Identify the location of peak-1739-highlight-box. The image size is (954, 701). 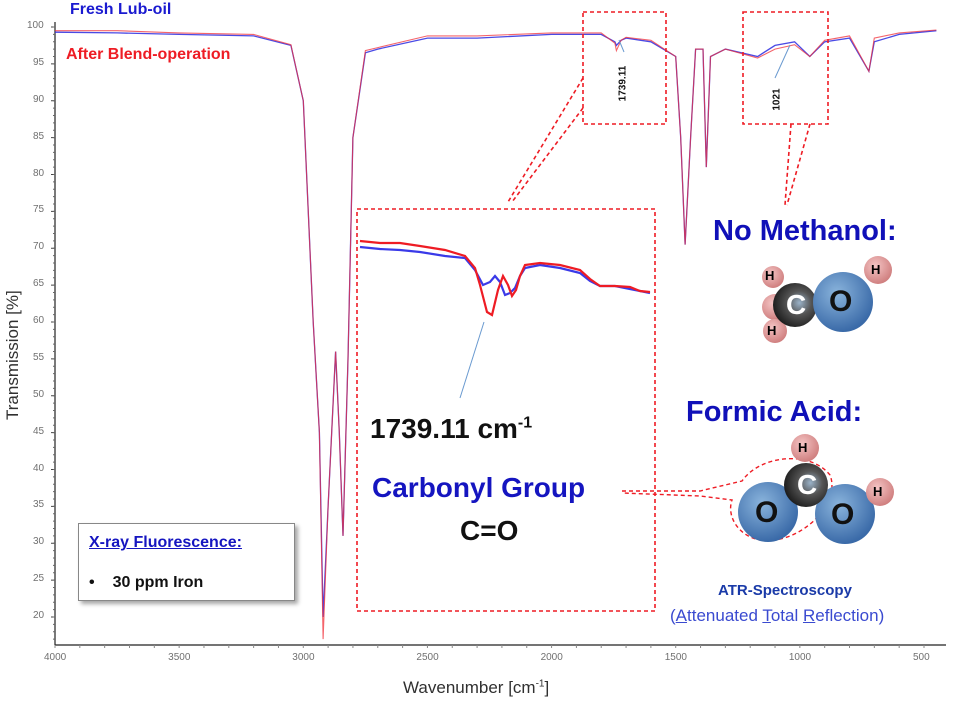
(624, 68).